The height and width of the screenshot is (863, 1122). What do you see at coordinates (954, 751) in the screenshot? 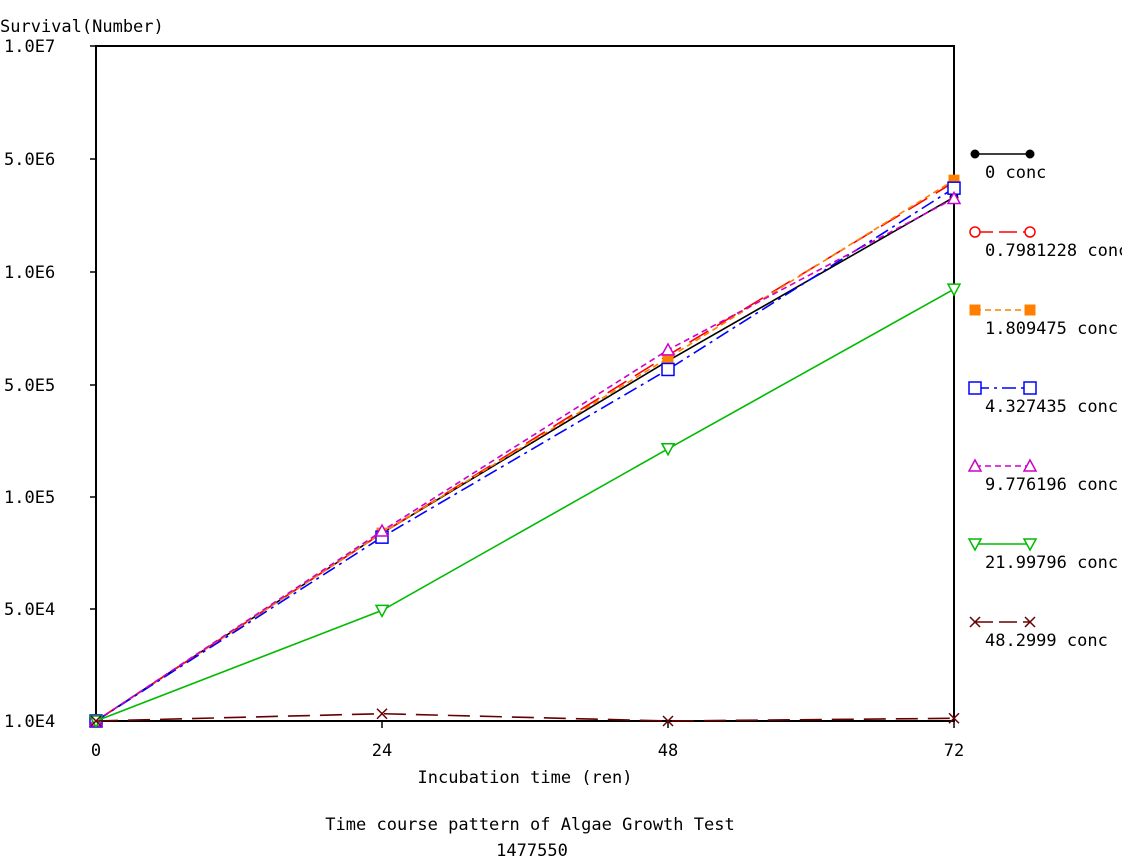
I see `x-tick-label: 72` at bounding box center [954, 751].